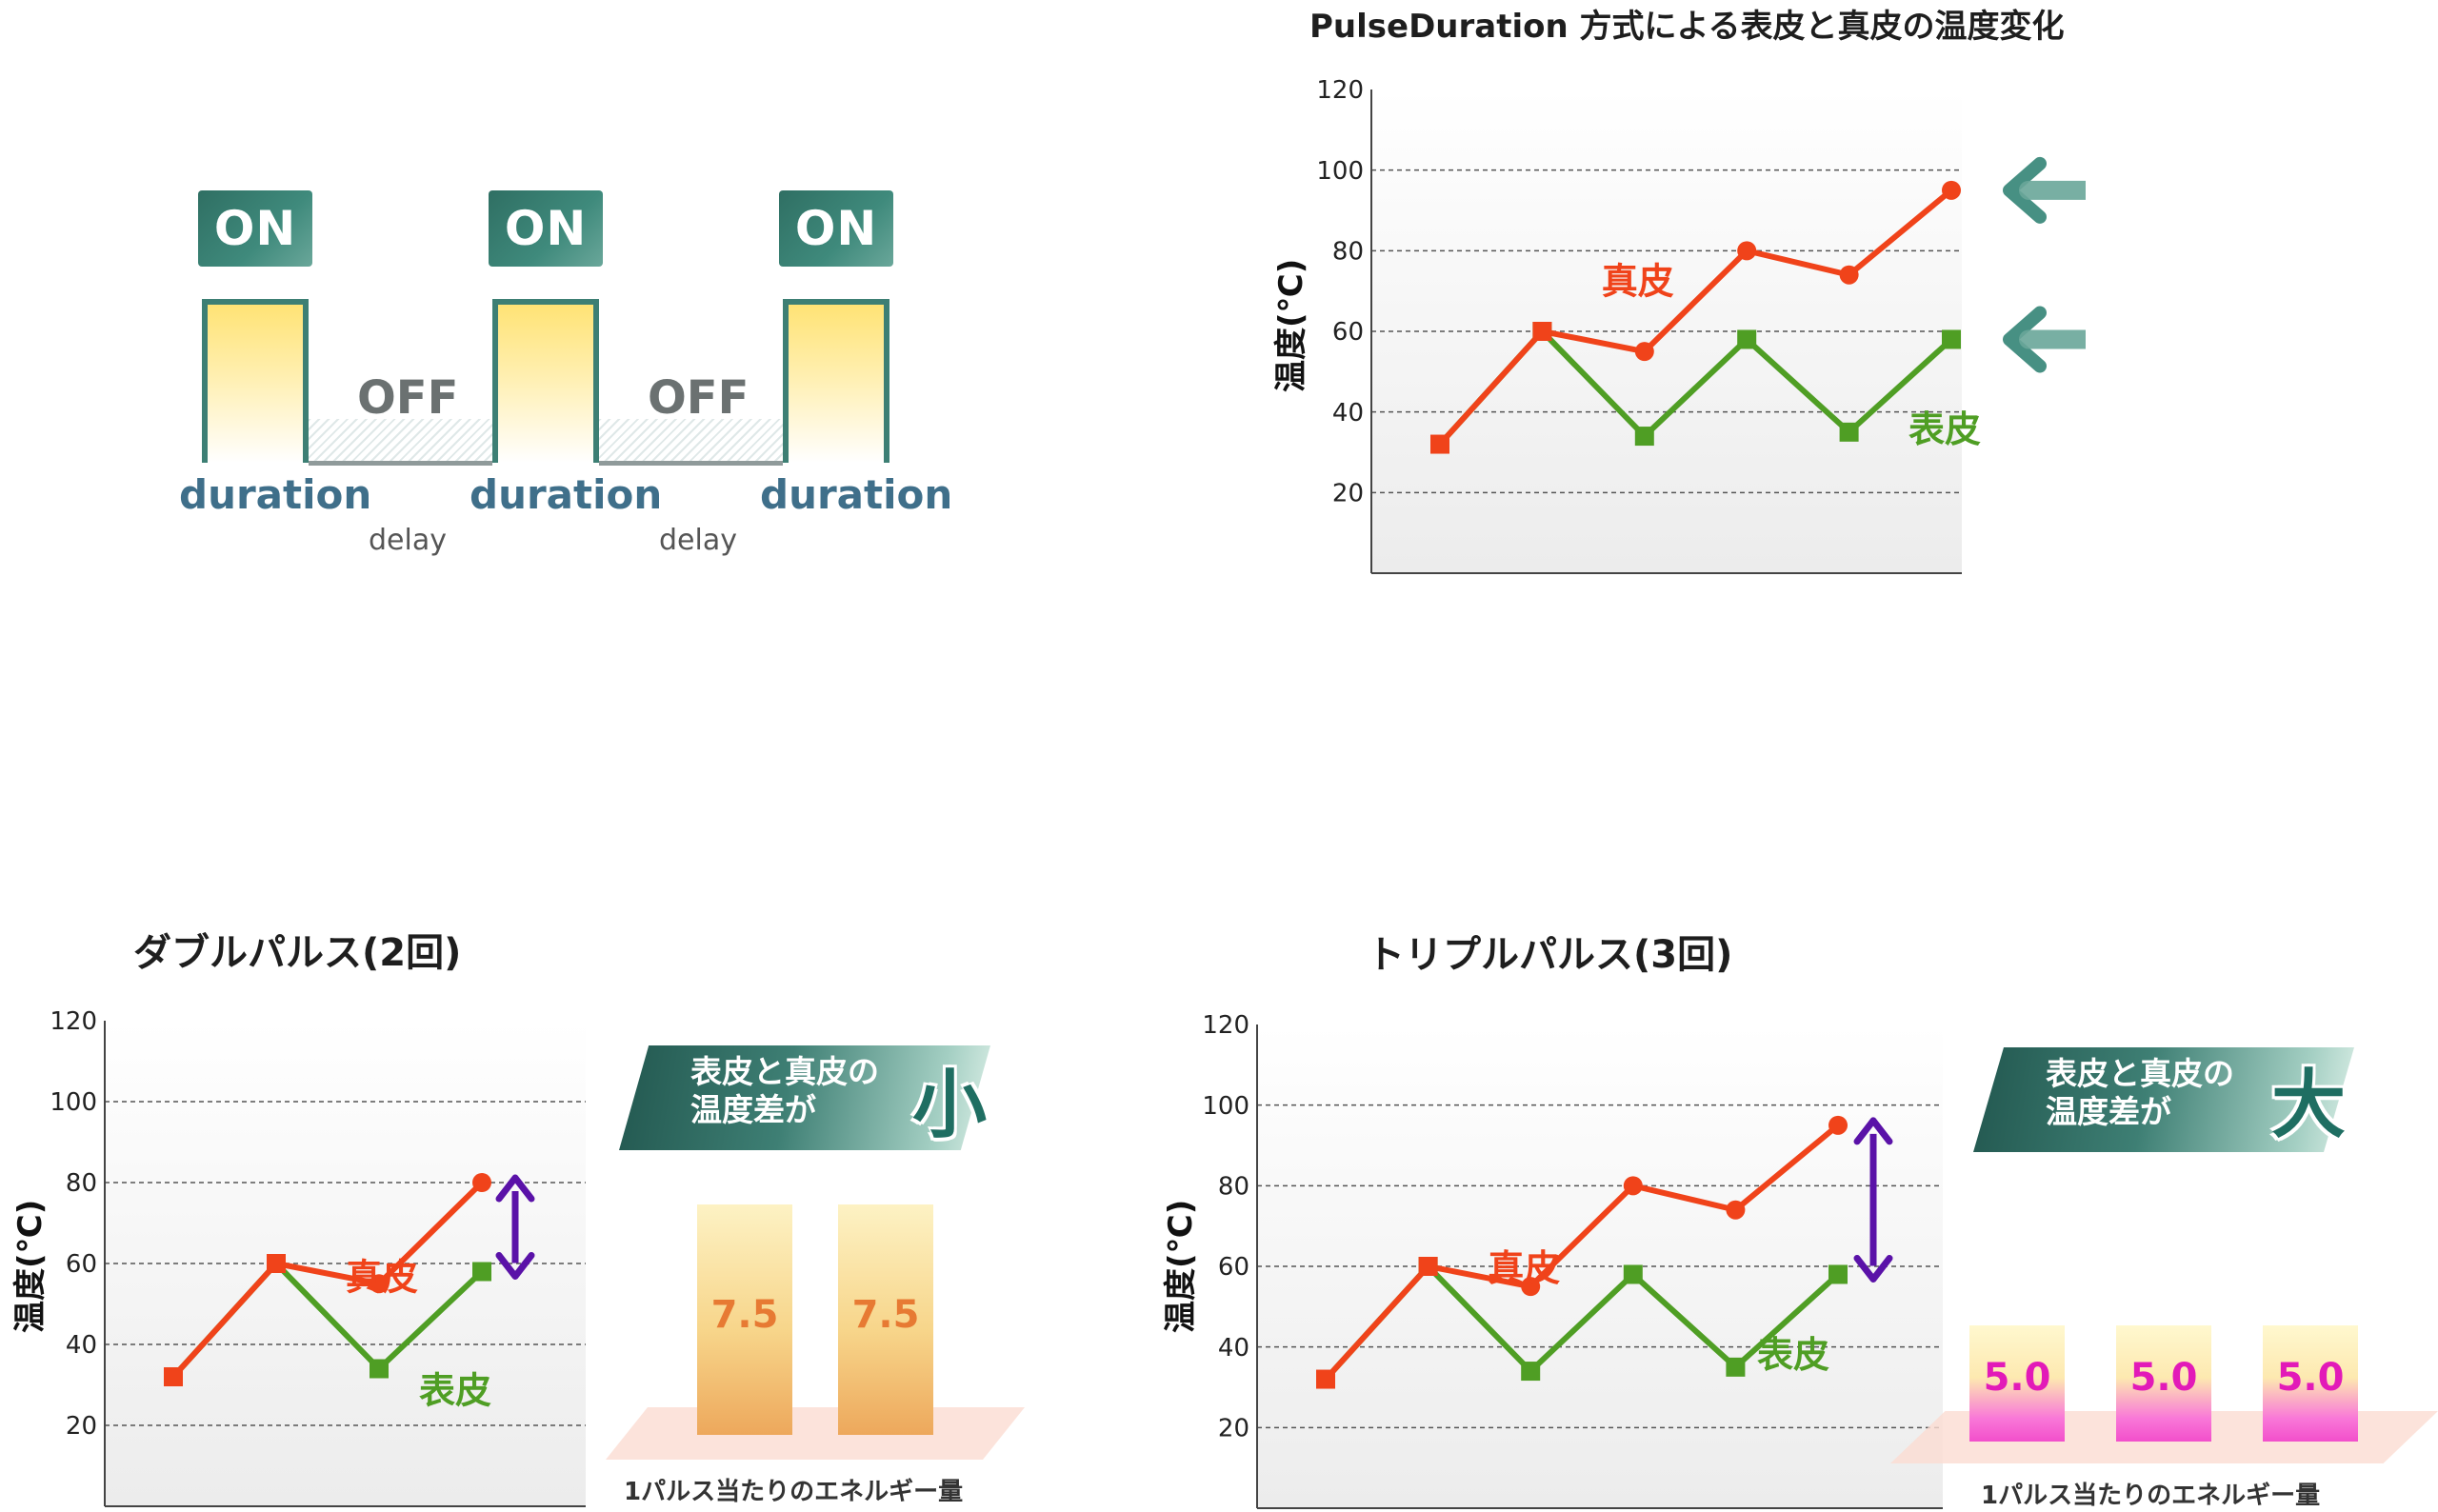  I want to click on banner-line: 温度差が, so click(2108, 1111).